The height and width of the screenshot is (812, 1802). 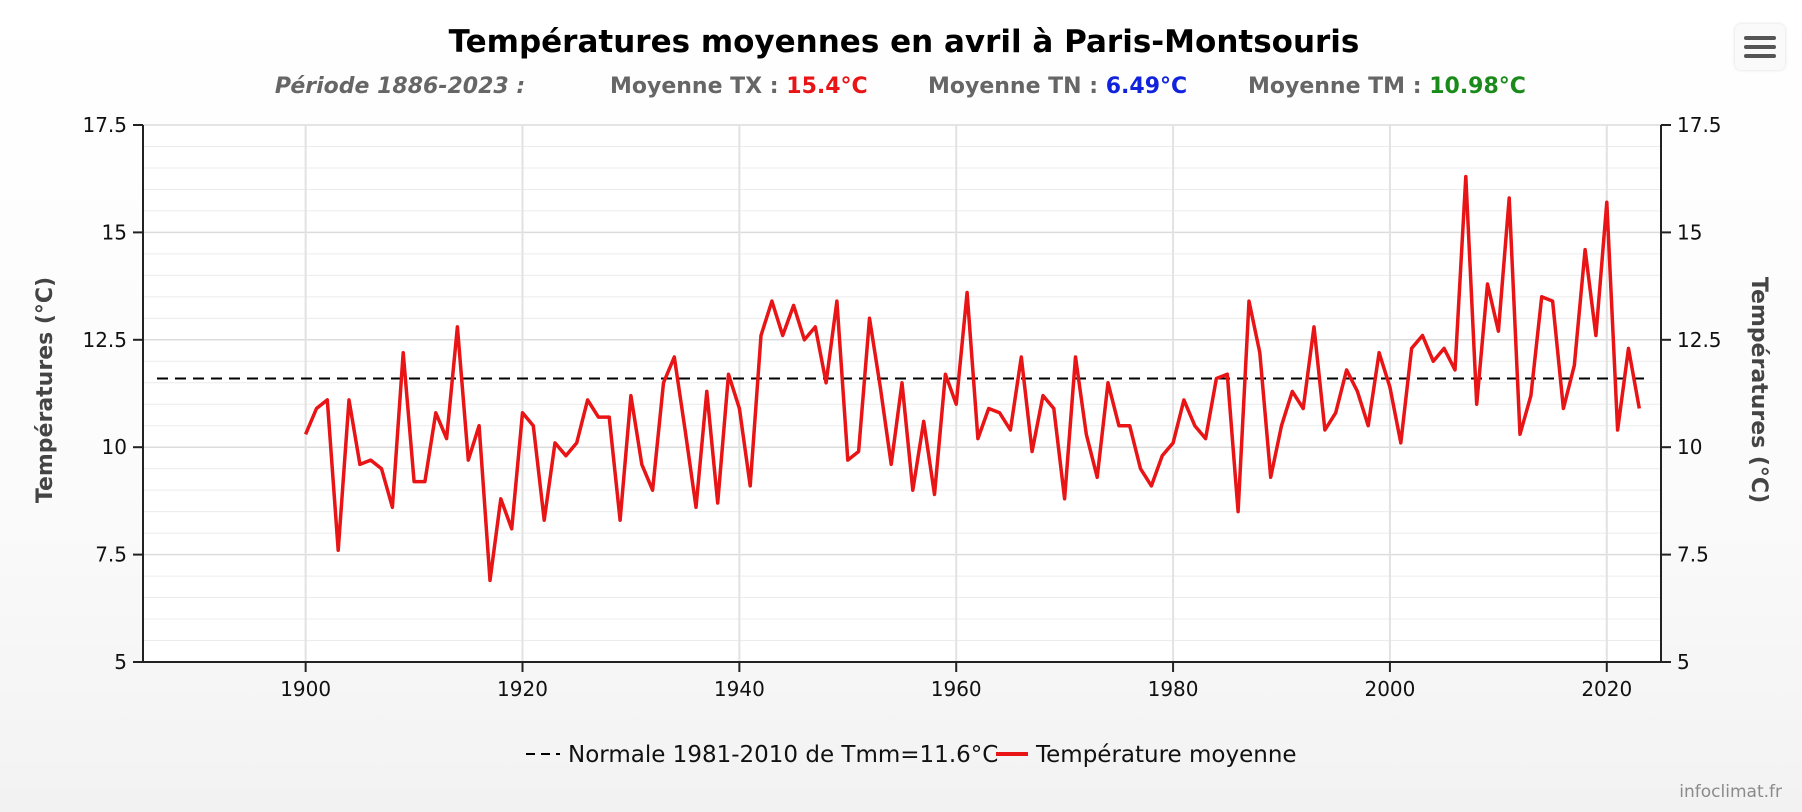 What do you see at coordinates (114, 447) in the screenshot?
I see `y-tick-label-left: 10` at bounding box center [114, 447].